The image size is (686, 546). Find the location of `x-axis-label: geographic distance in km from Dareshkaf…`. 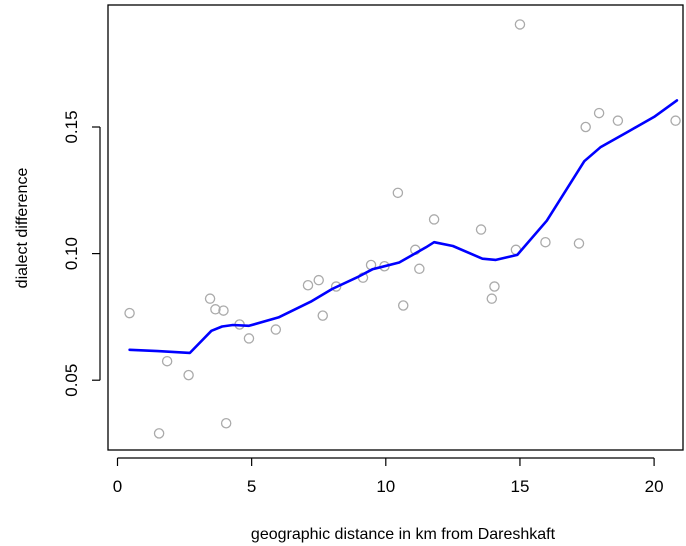

x-axis-label: geographic distance in km from Dareshkaf… is located at coordinates (403, 534).